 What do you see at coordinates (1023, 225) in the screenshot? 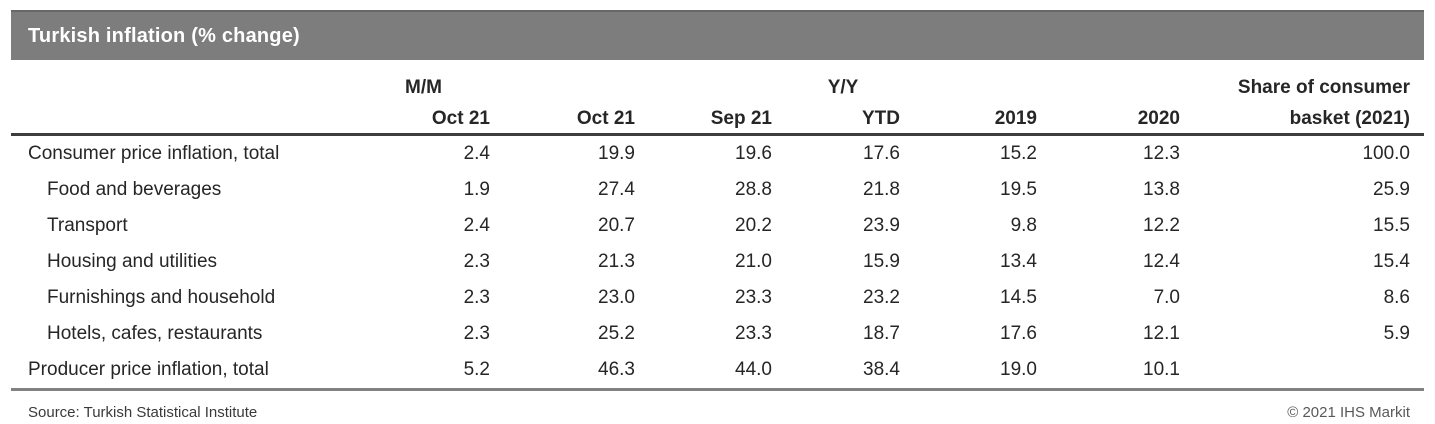
I see `cell-value: 9.8` at bounding box center [1023, 225].